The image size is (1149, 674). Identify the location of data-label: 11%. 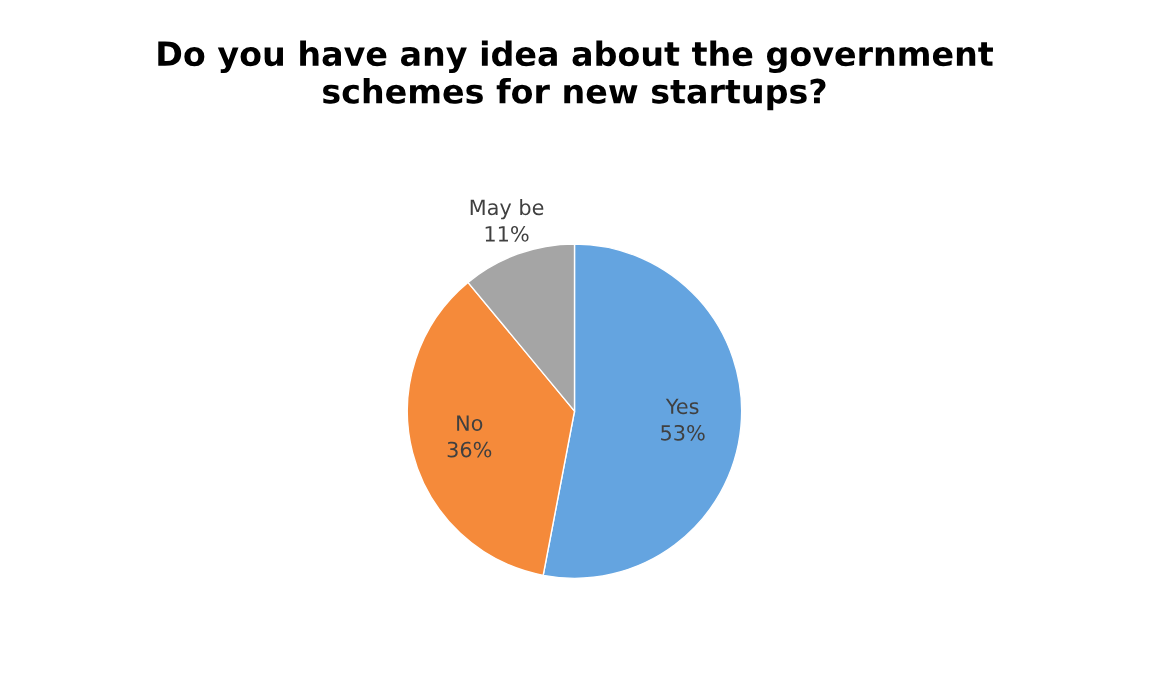
(507, 233).